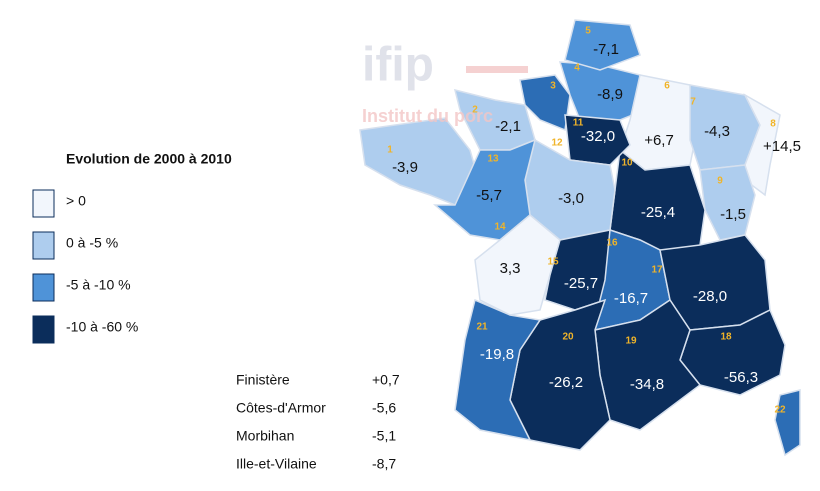  Describe the element at coordinates (577, 68) in the screenshot. I see `region-number: 4` at that location.